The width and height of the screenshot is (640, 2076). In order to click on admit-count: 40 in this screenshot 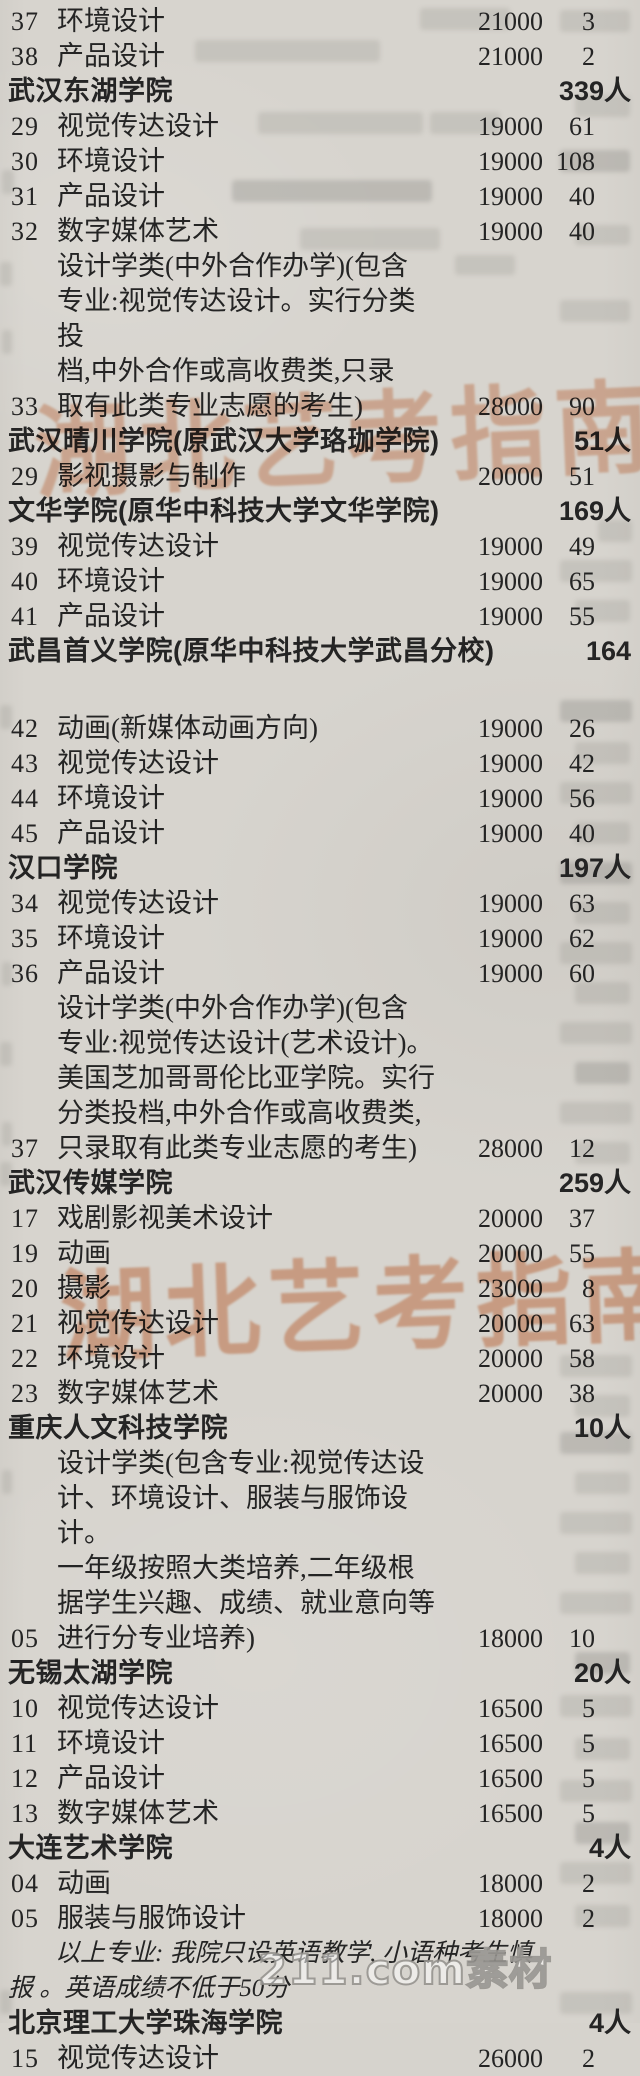, I will do `click(582, 231)`.